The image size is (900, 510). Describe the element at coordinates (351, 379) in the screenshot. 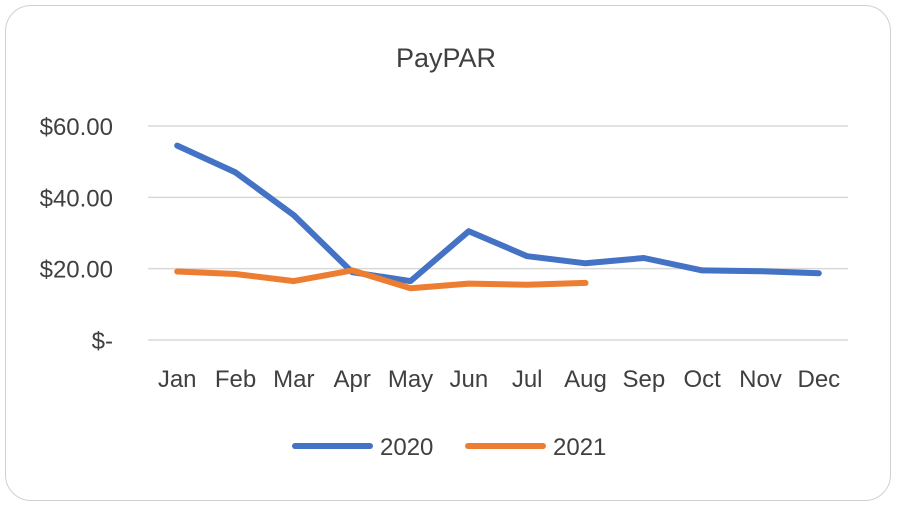

I see `x-tick-label: Apr` at that location.